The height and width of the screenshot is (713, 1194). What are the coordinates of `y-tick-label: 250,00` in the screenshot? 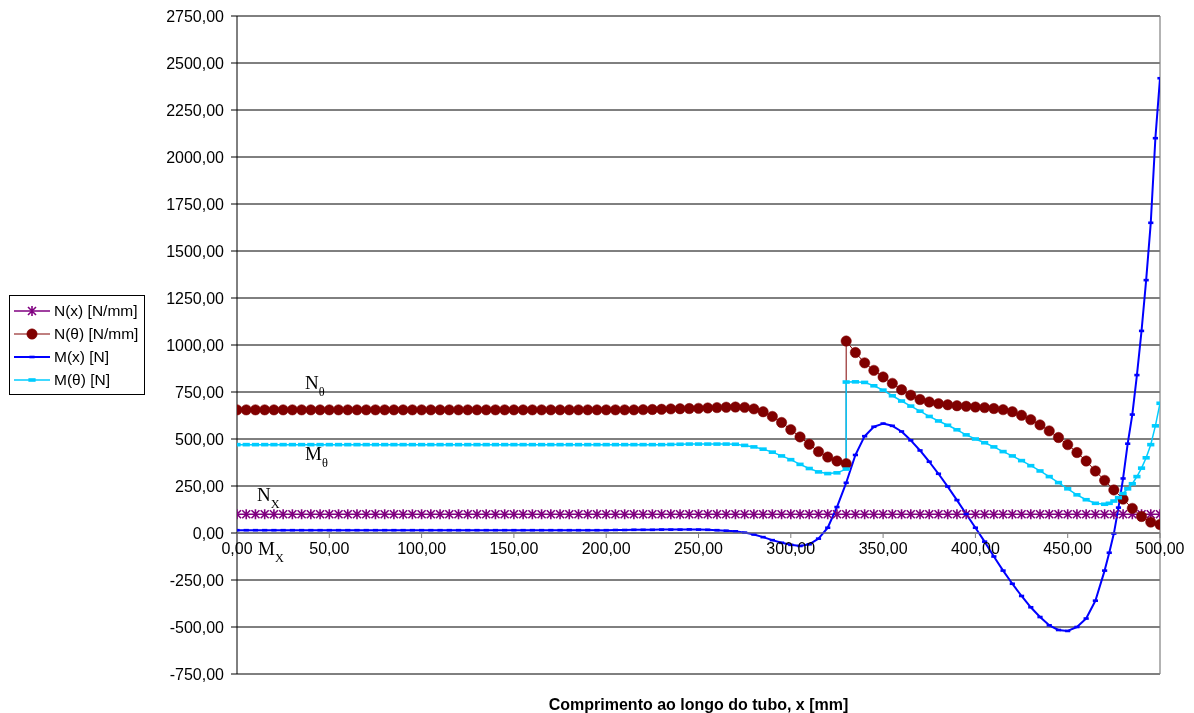 It's located at (200, 486).